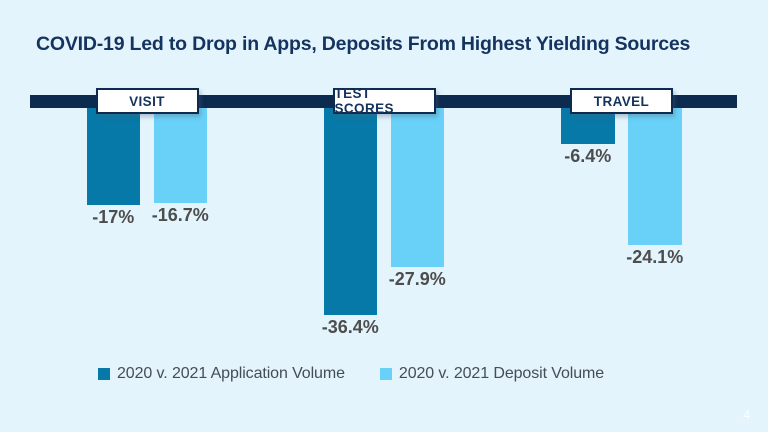 The width and height of the screenshot is (768, 432). Describe the element at coordinates (417, 278) in the screenshot. I see `value-label-deposit-1: -27.9%` at that location.